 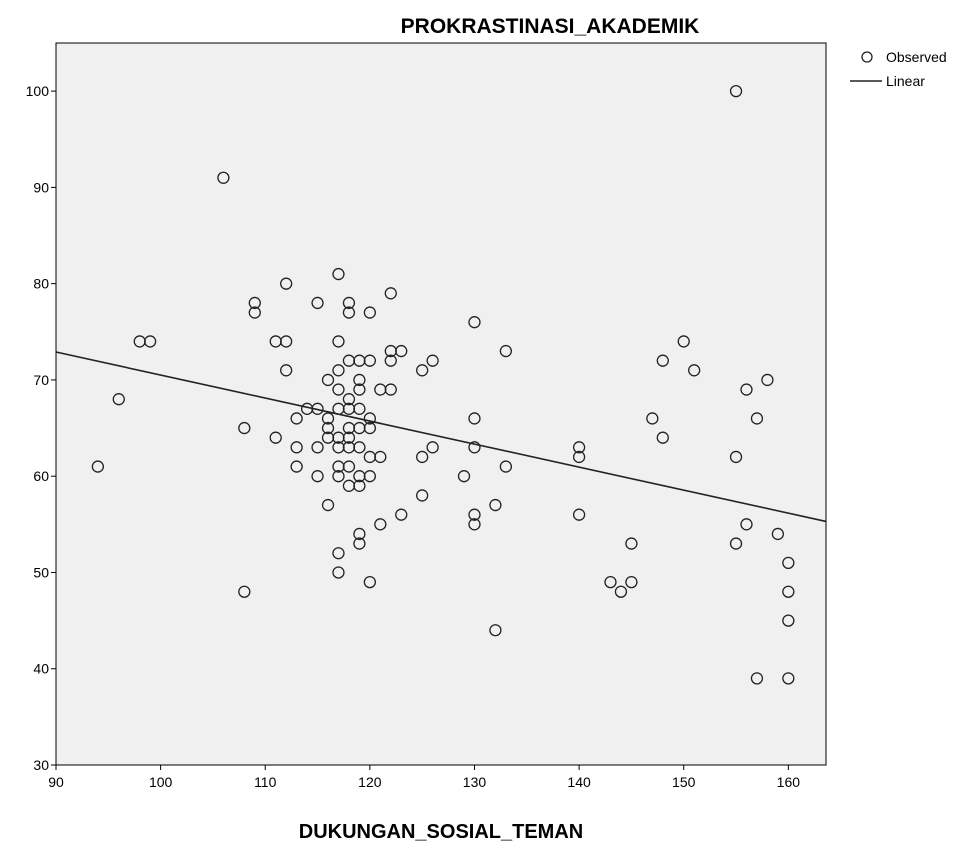 What do you see at coordinates (41, 669) in the screenshot?
I see `y-tick-label: 40` at bounding box center [41, 669].